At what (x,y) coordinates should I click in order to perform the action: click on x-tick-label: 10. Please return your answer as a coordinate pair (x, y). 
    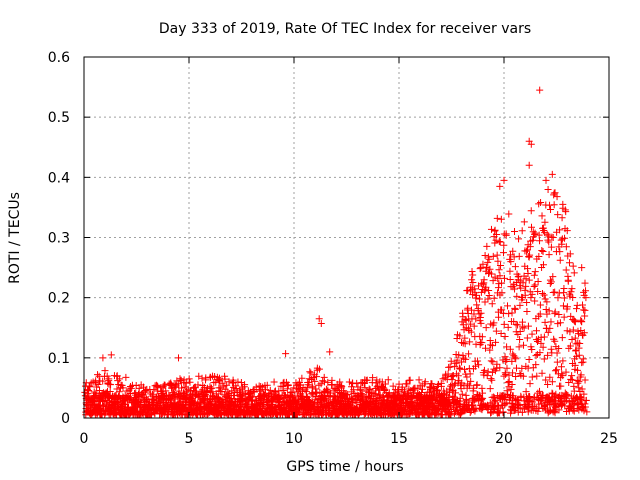
    Looking at the image, I should click on (294, 439).